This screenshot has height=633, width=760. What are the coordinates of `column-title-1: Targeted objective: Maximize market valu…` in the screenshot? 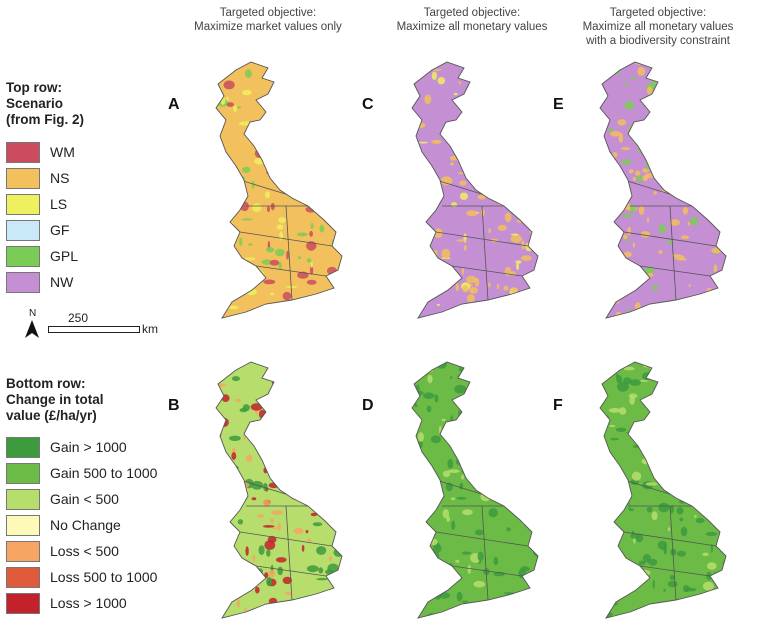 It's located at (268, 20).